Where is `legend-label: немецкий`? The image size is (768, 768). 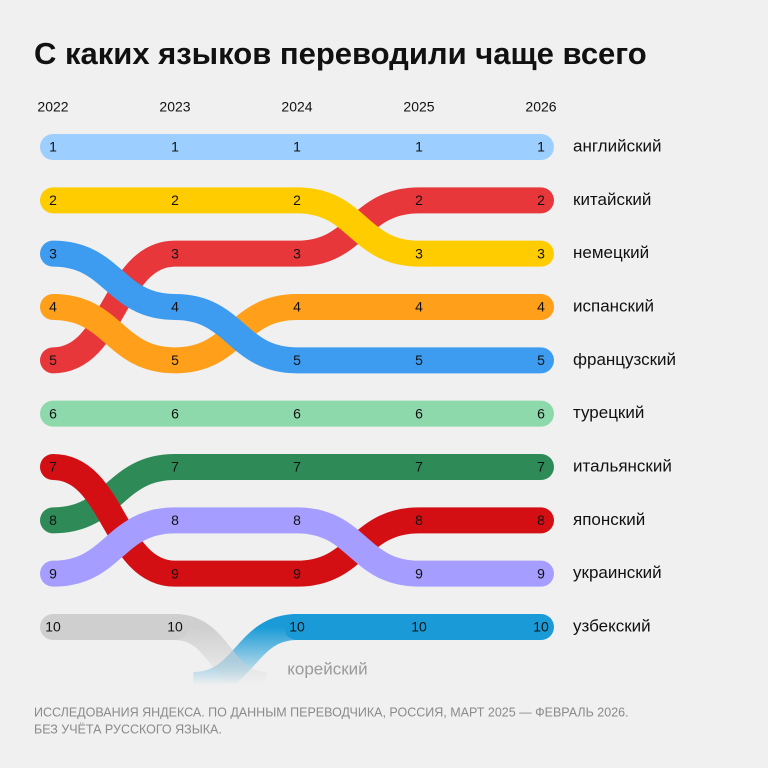
legend-label: немецкий is located at coordinates (611, 252).